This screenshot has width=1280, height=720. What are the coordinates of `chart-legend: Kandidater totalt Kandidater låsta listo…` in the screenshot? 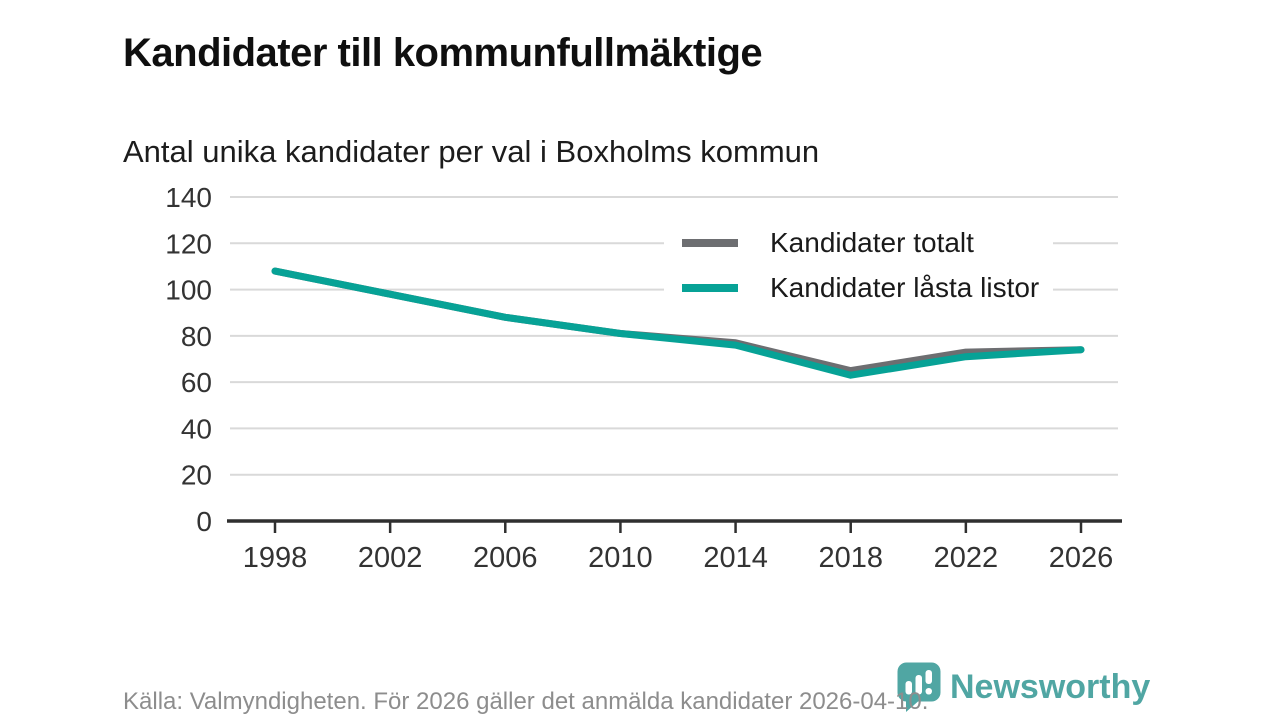 It's located at (859, 266).